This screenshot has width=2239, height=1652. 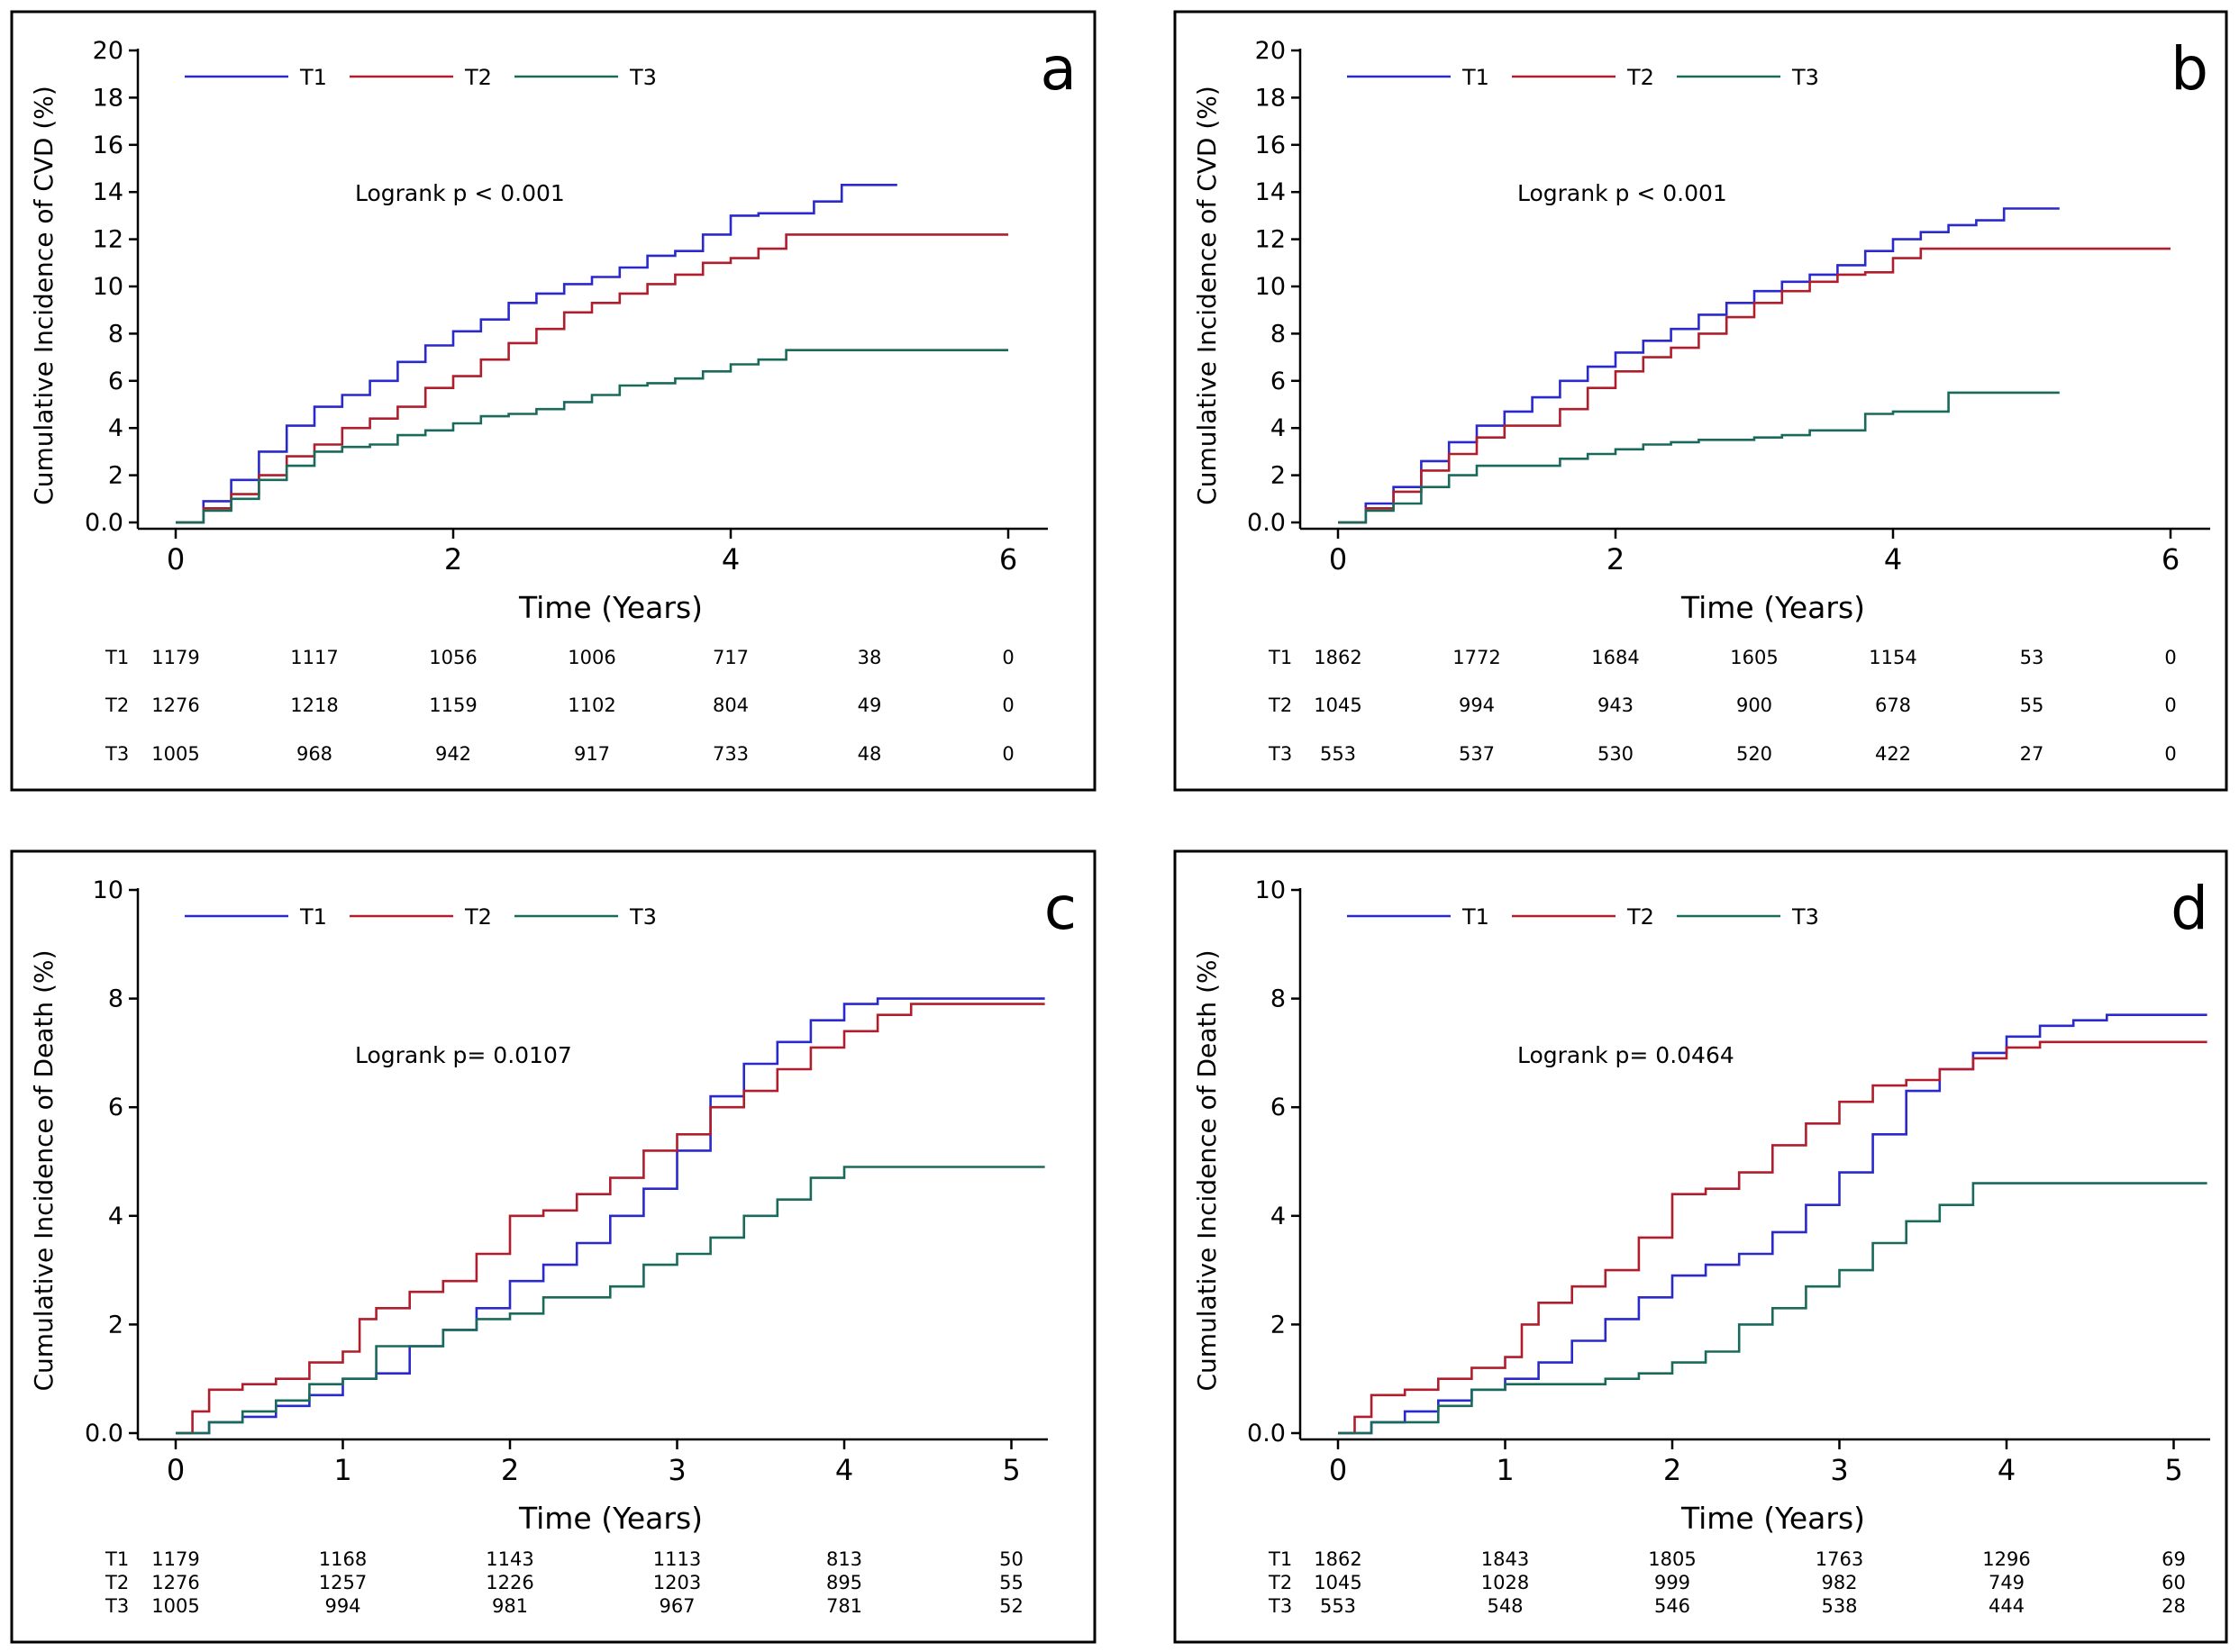 What do you see at coordinates (478, 917) in the screenshot?
I see `legend-label-t2: T2` at bounding box center [478, 917].